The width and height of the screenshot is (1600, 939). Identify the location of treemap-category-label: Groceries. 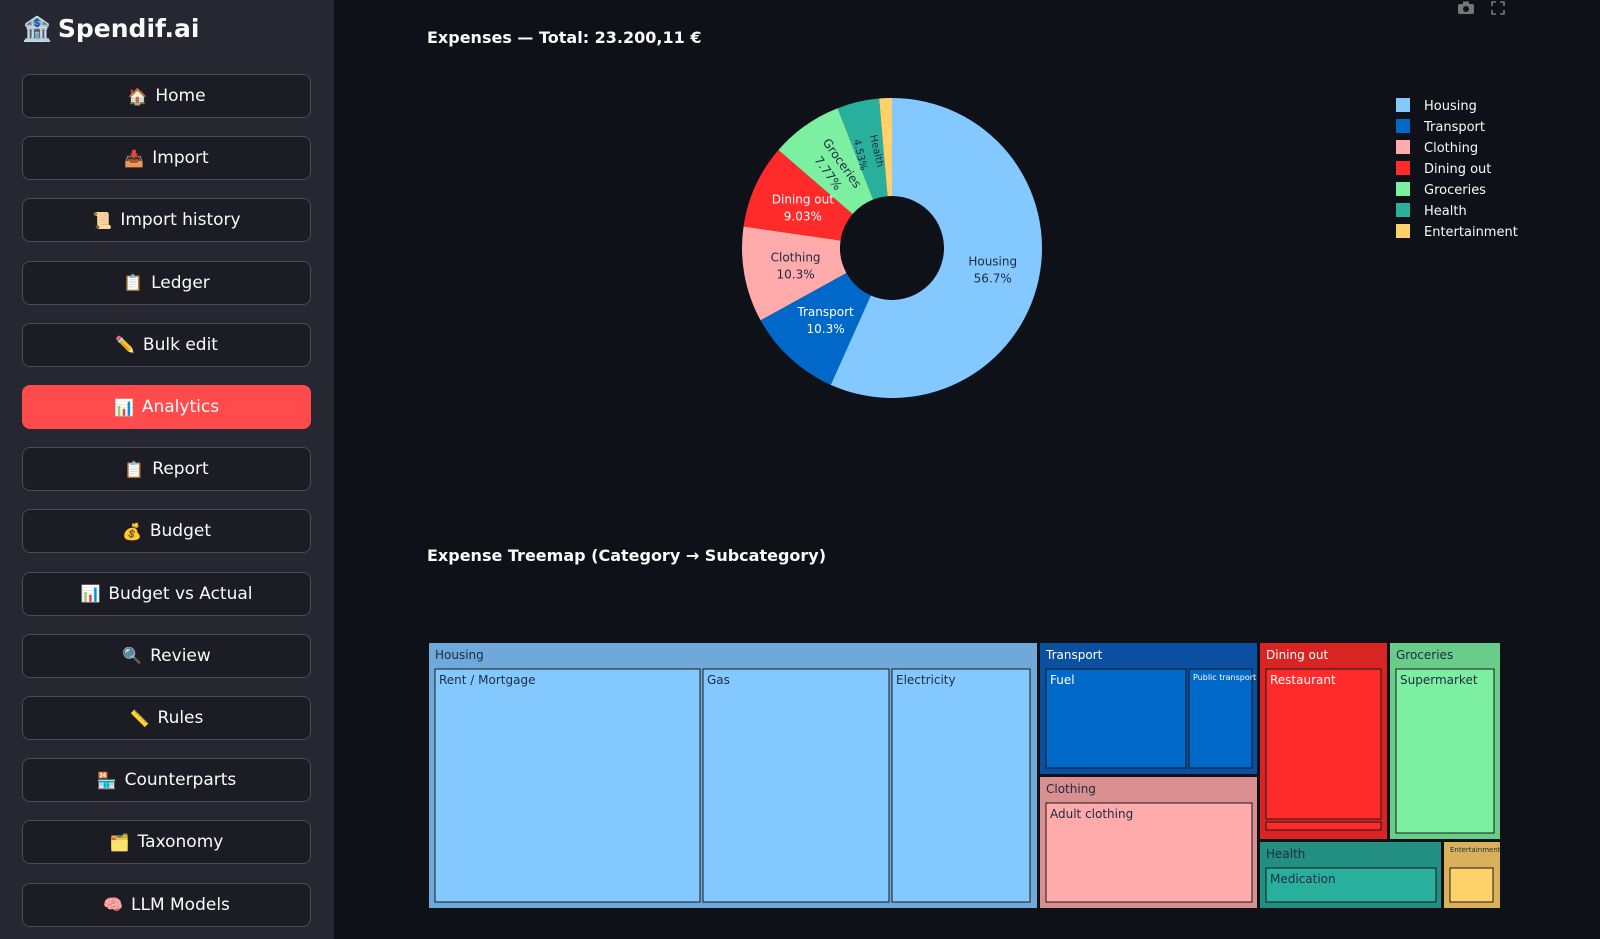
(1424, 655).